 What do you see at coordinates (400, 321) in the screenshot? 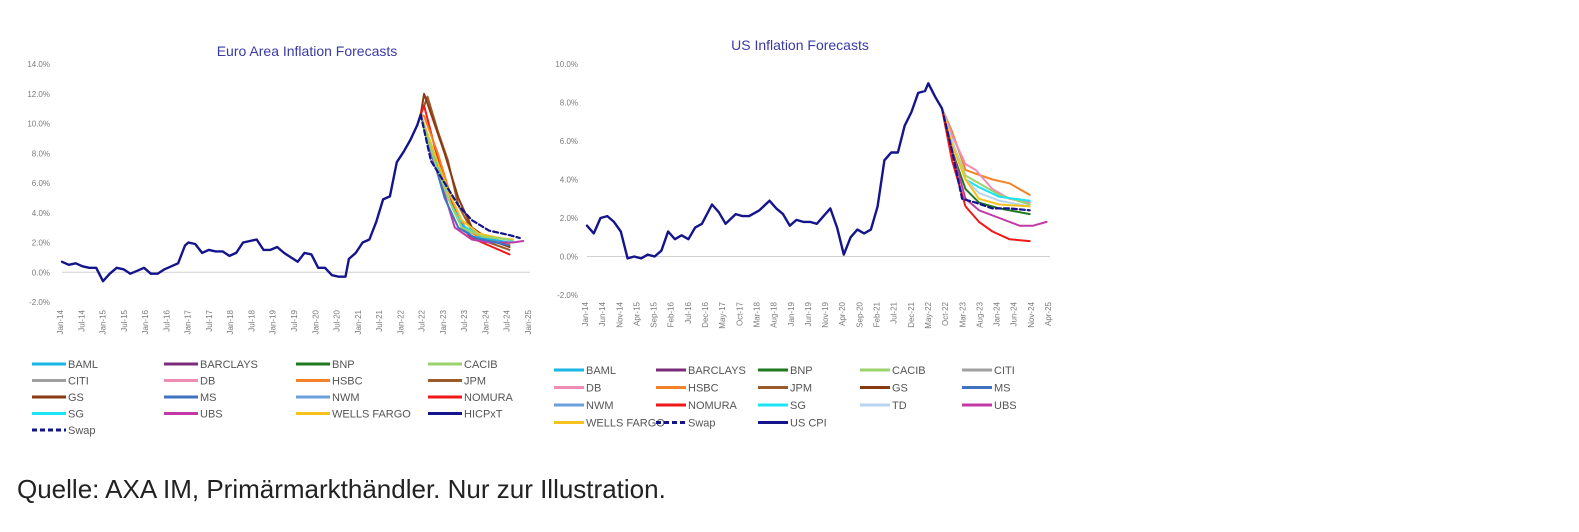
I see `x-tick-label: Jan-22` at bounding box center [400, 321].